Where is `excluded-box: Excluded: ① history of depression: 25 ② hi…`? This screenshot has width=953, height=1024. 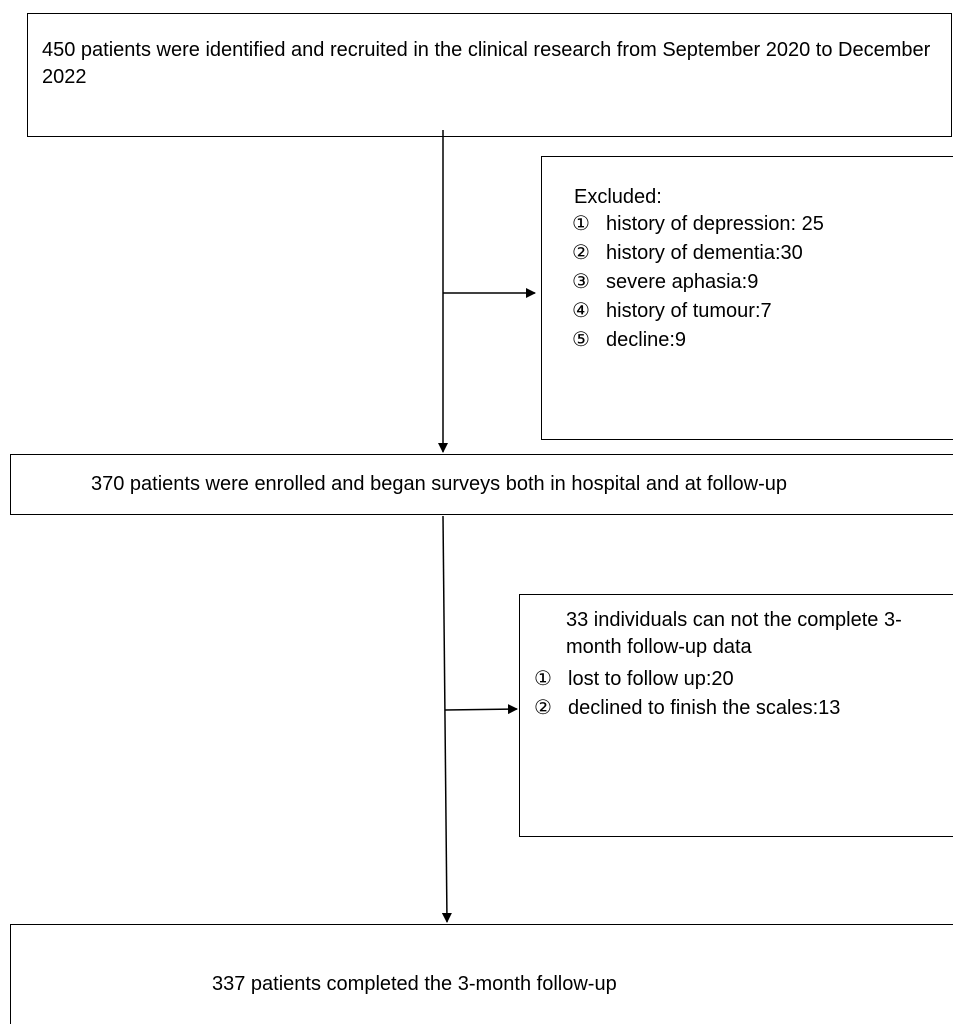
excluded-box: Excluded: ① history of depression: 25 ② hi… is located at coordinates (747, 298).